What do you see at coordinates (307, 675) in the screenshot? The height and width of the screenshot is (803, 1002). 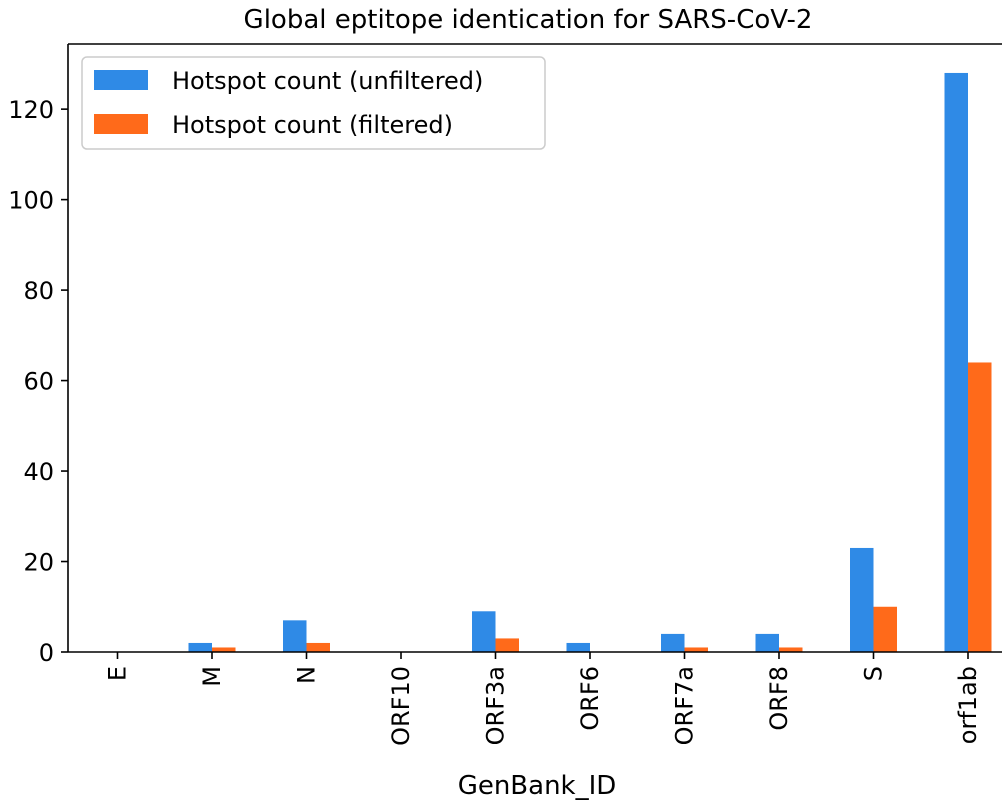 I see `x-tick-label-n: N` at bounding box center [307, 675].